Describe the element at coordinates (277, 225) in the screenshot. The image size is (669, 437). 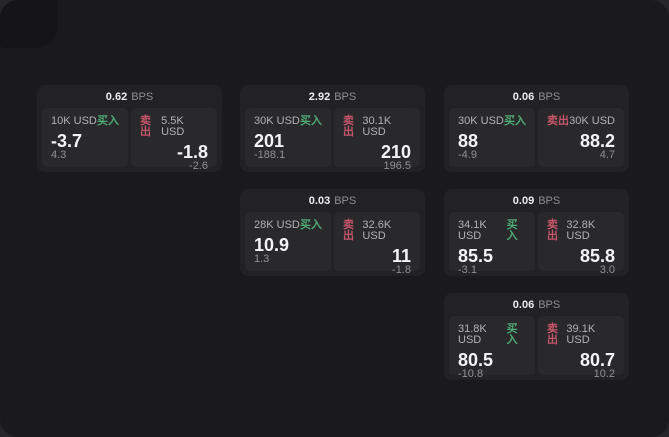
I see `buy-amount: 28K USD` at that location.